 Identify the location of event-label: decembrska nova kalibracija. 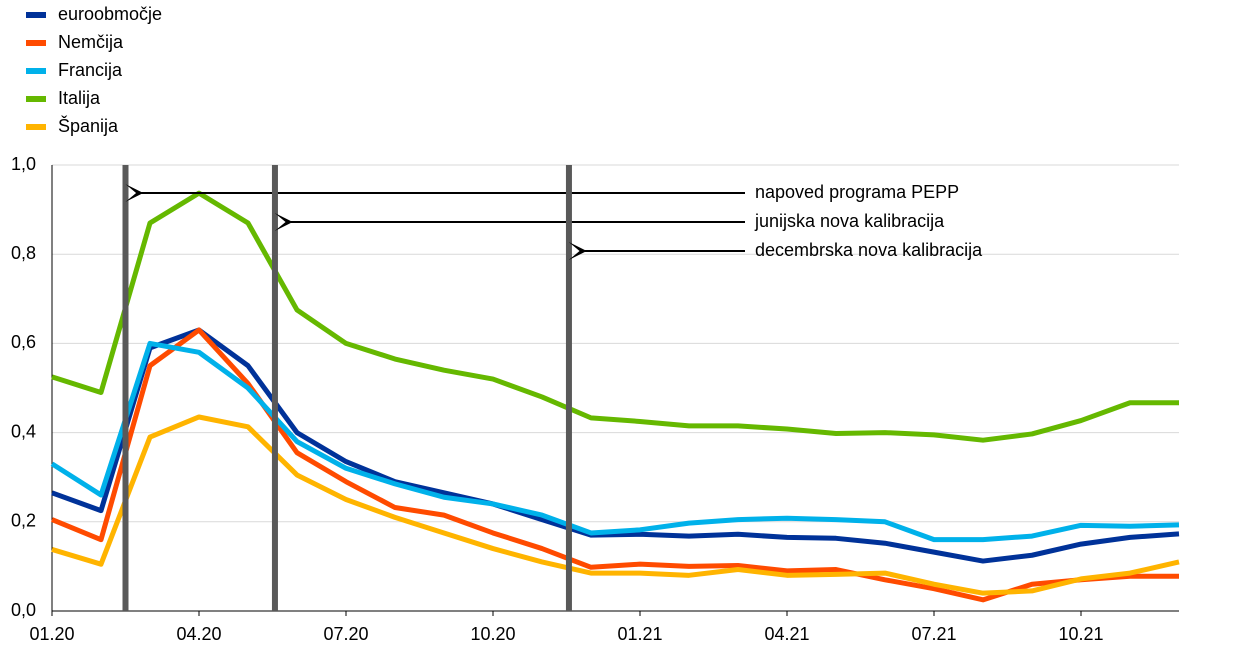
(869, 250).